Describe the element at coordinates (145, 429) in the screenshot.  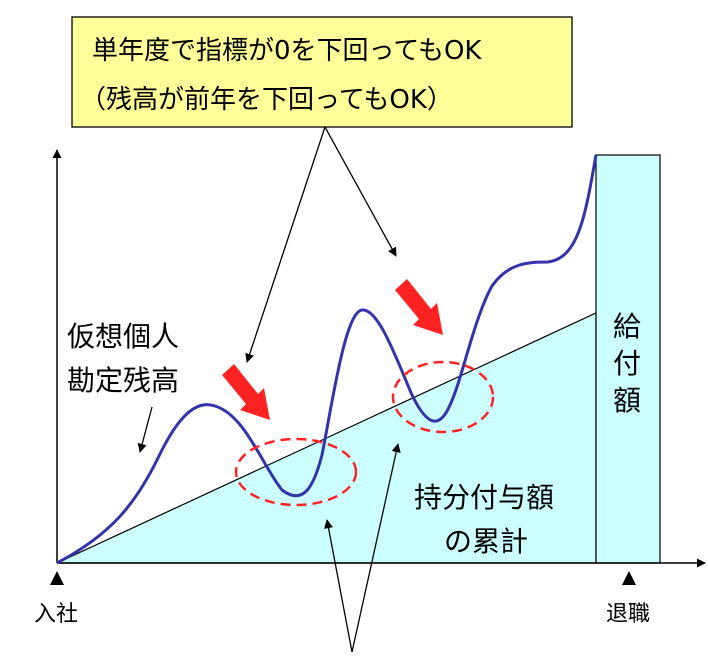
I see `balance-label-pointer` at that location.